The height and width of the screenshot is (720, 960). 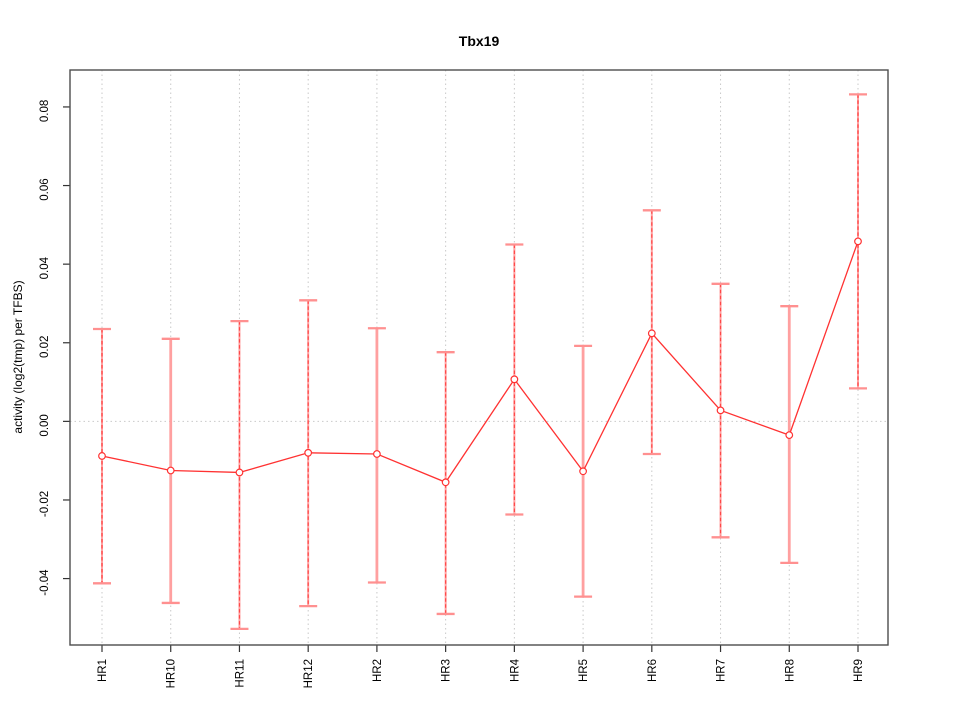 What do you see at coordinates (45, 504) in the screenshot?
I see `y-tick-label: -0.02` at bounding box center [45, 504].